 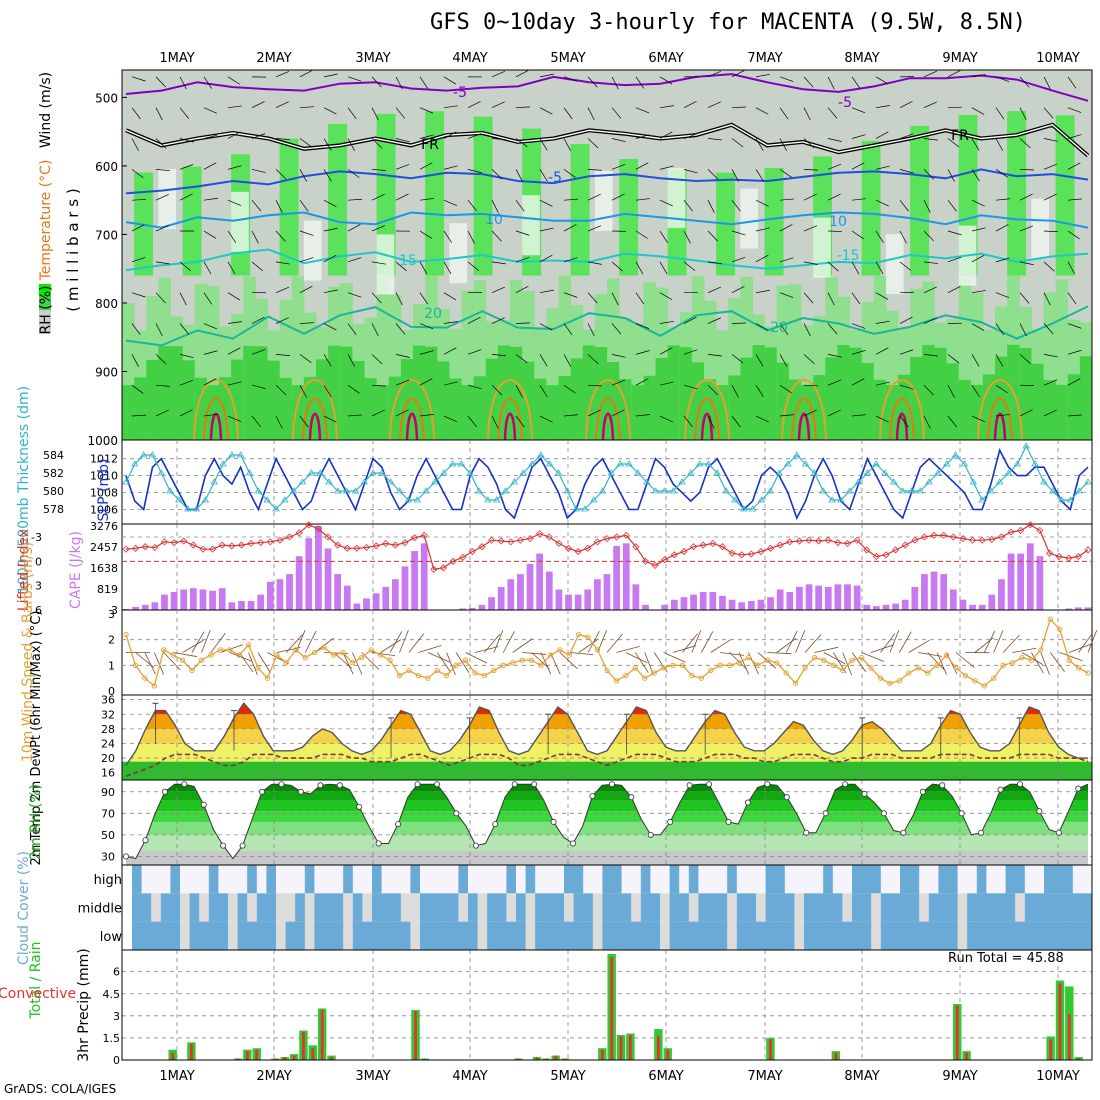 I want to click on wind10-panel, so click(x=610, y=652).